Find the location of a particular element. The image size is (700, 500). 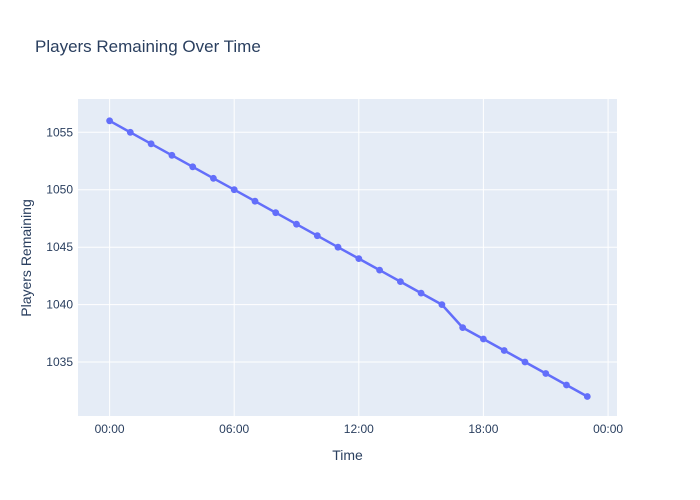

y-tick-label: 1040 is located at coordinates (59, 305).